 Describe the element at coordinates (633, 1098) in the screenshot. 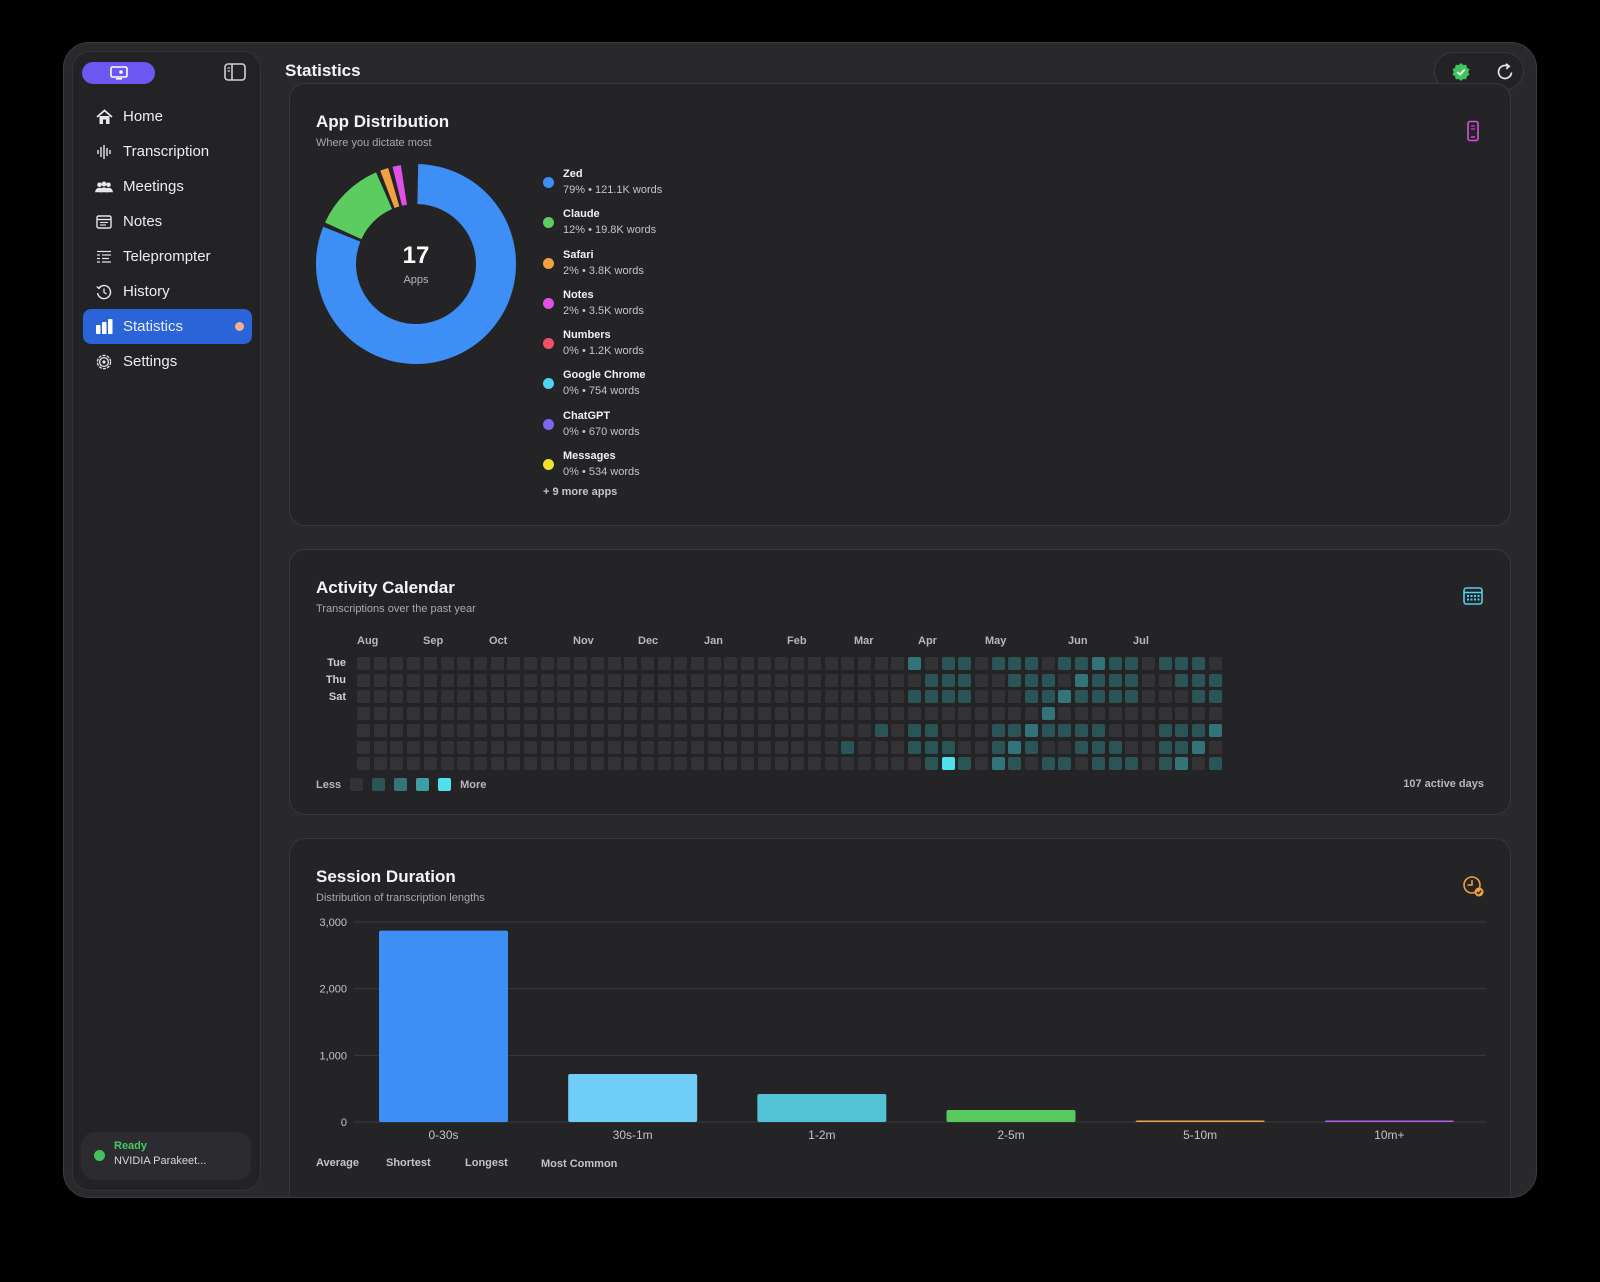

I see `bar-30s-1m` at that location.